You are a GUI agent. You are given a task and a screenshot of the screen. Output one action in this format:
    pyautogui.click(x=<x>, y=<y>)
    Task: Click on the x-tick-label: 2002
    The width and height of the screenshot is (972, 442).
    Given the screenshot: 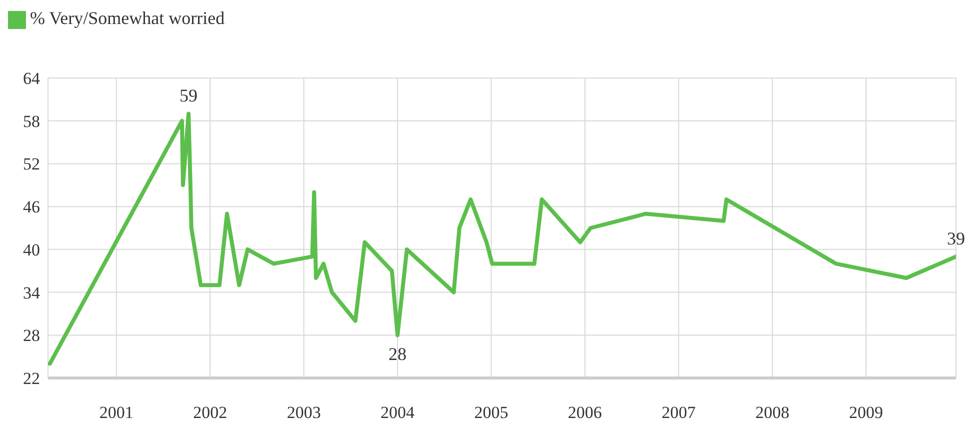 What is the action you would take?
    pyautogui.click(x=210, y=412)
    